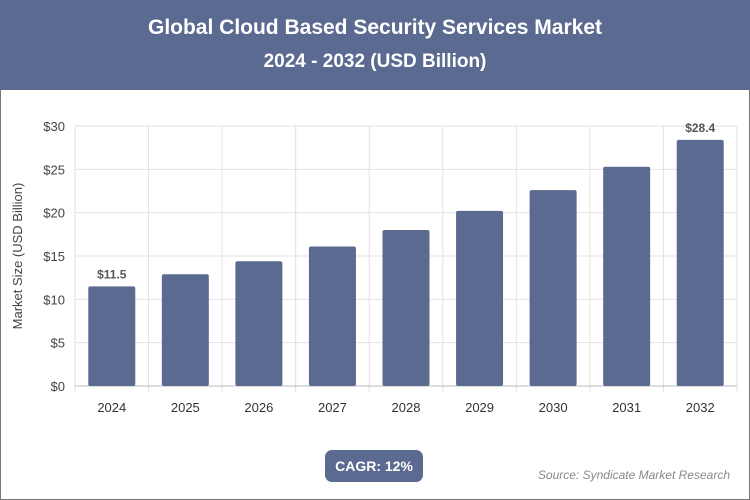  Describe the element at coordinates (185, 330) in the screenshot. I see `bar-2025` at that location.